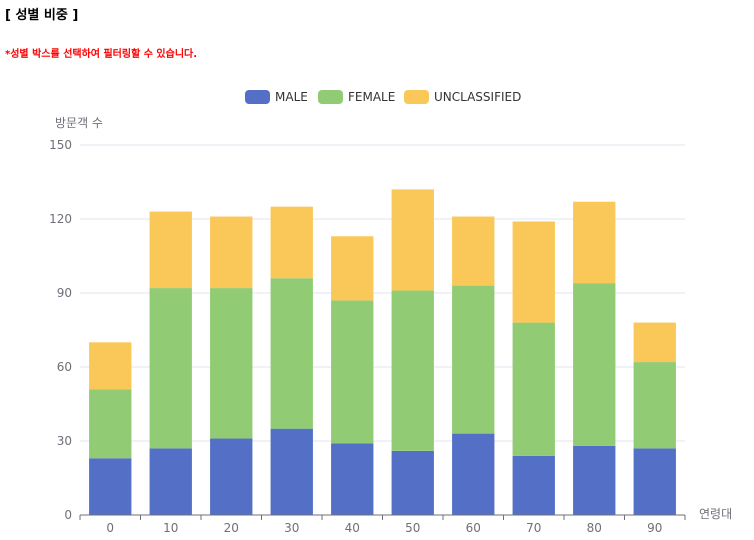 The image size is (754, 540). Describe the element at coordinates (594, 528) in the screenshot. I see `x-tick-label: 80` at that location.